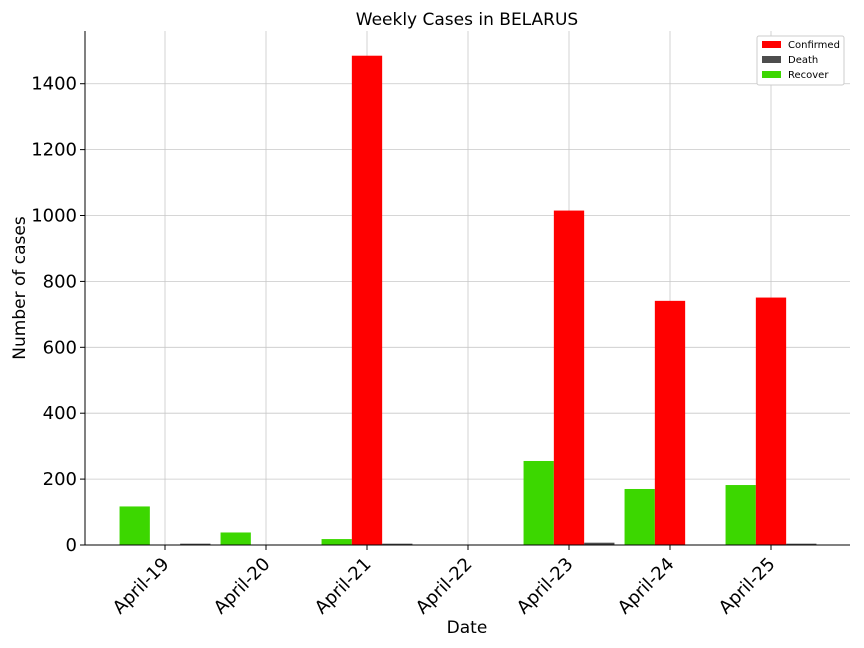 This screenshot has width=864, height=648. What do you see at coordinates (343, 586) in the screenshot?
I see `x-tick-label: April-21` at bounding box center [343, 586].